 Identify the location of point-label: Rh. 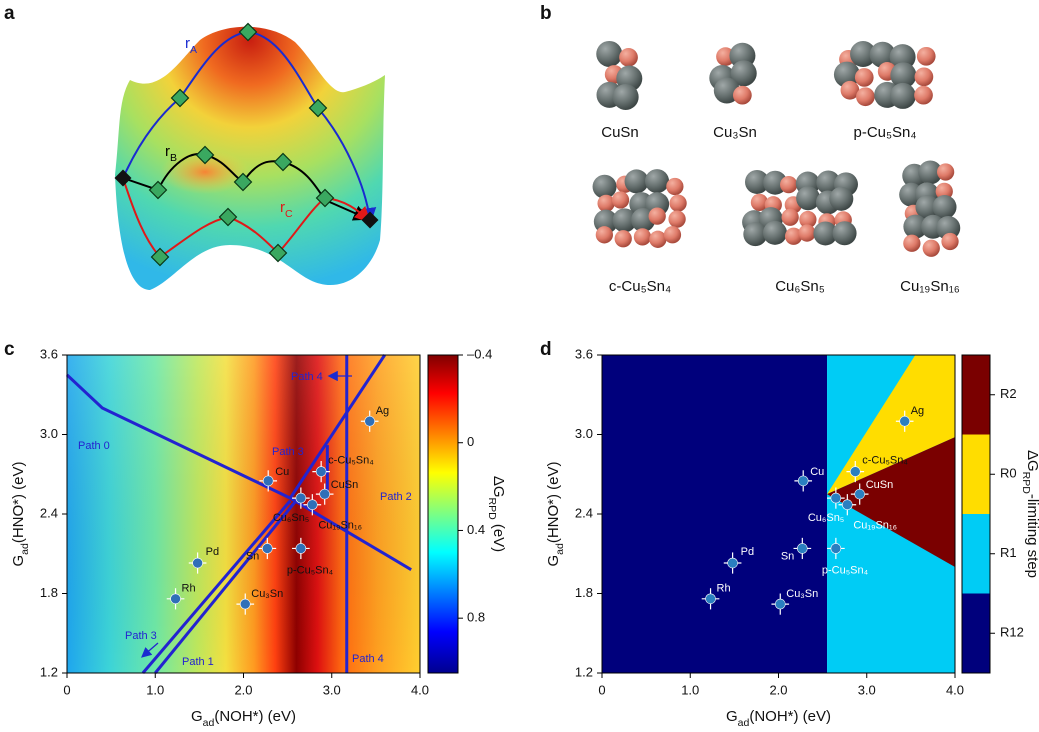
(724, 589).